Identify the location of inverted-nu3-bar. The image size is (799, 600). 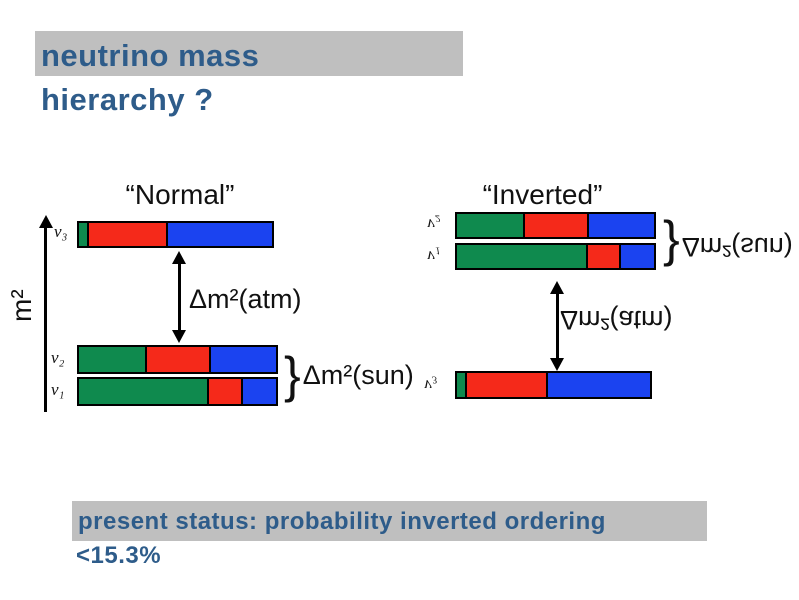
(553, 385).